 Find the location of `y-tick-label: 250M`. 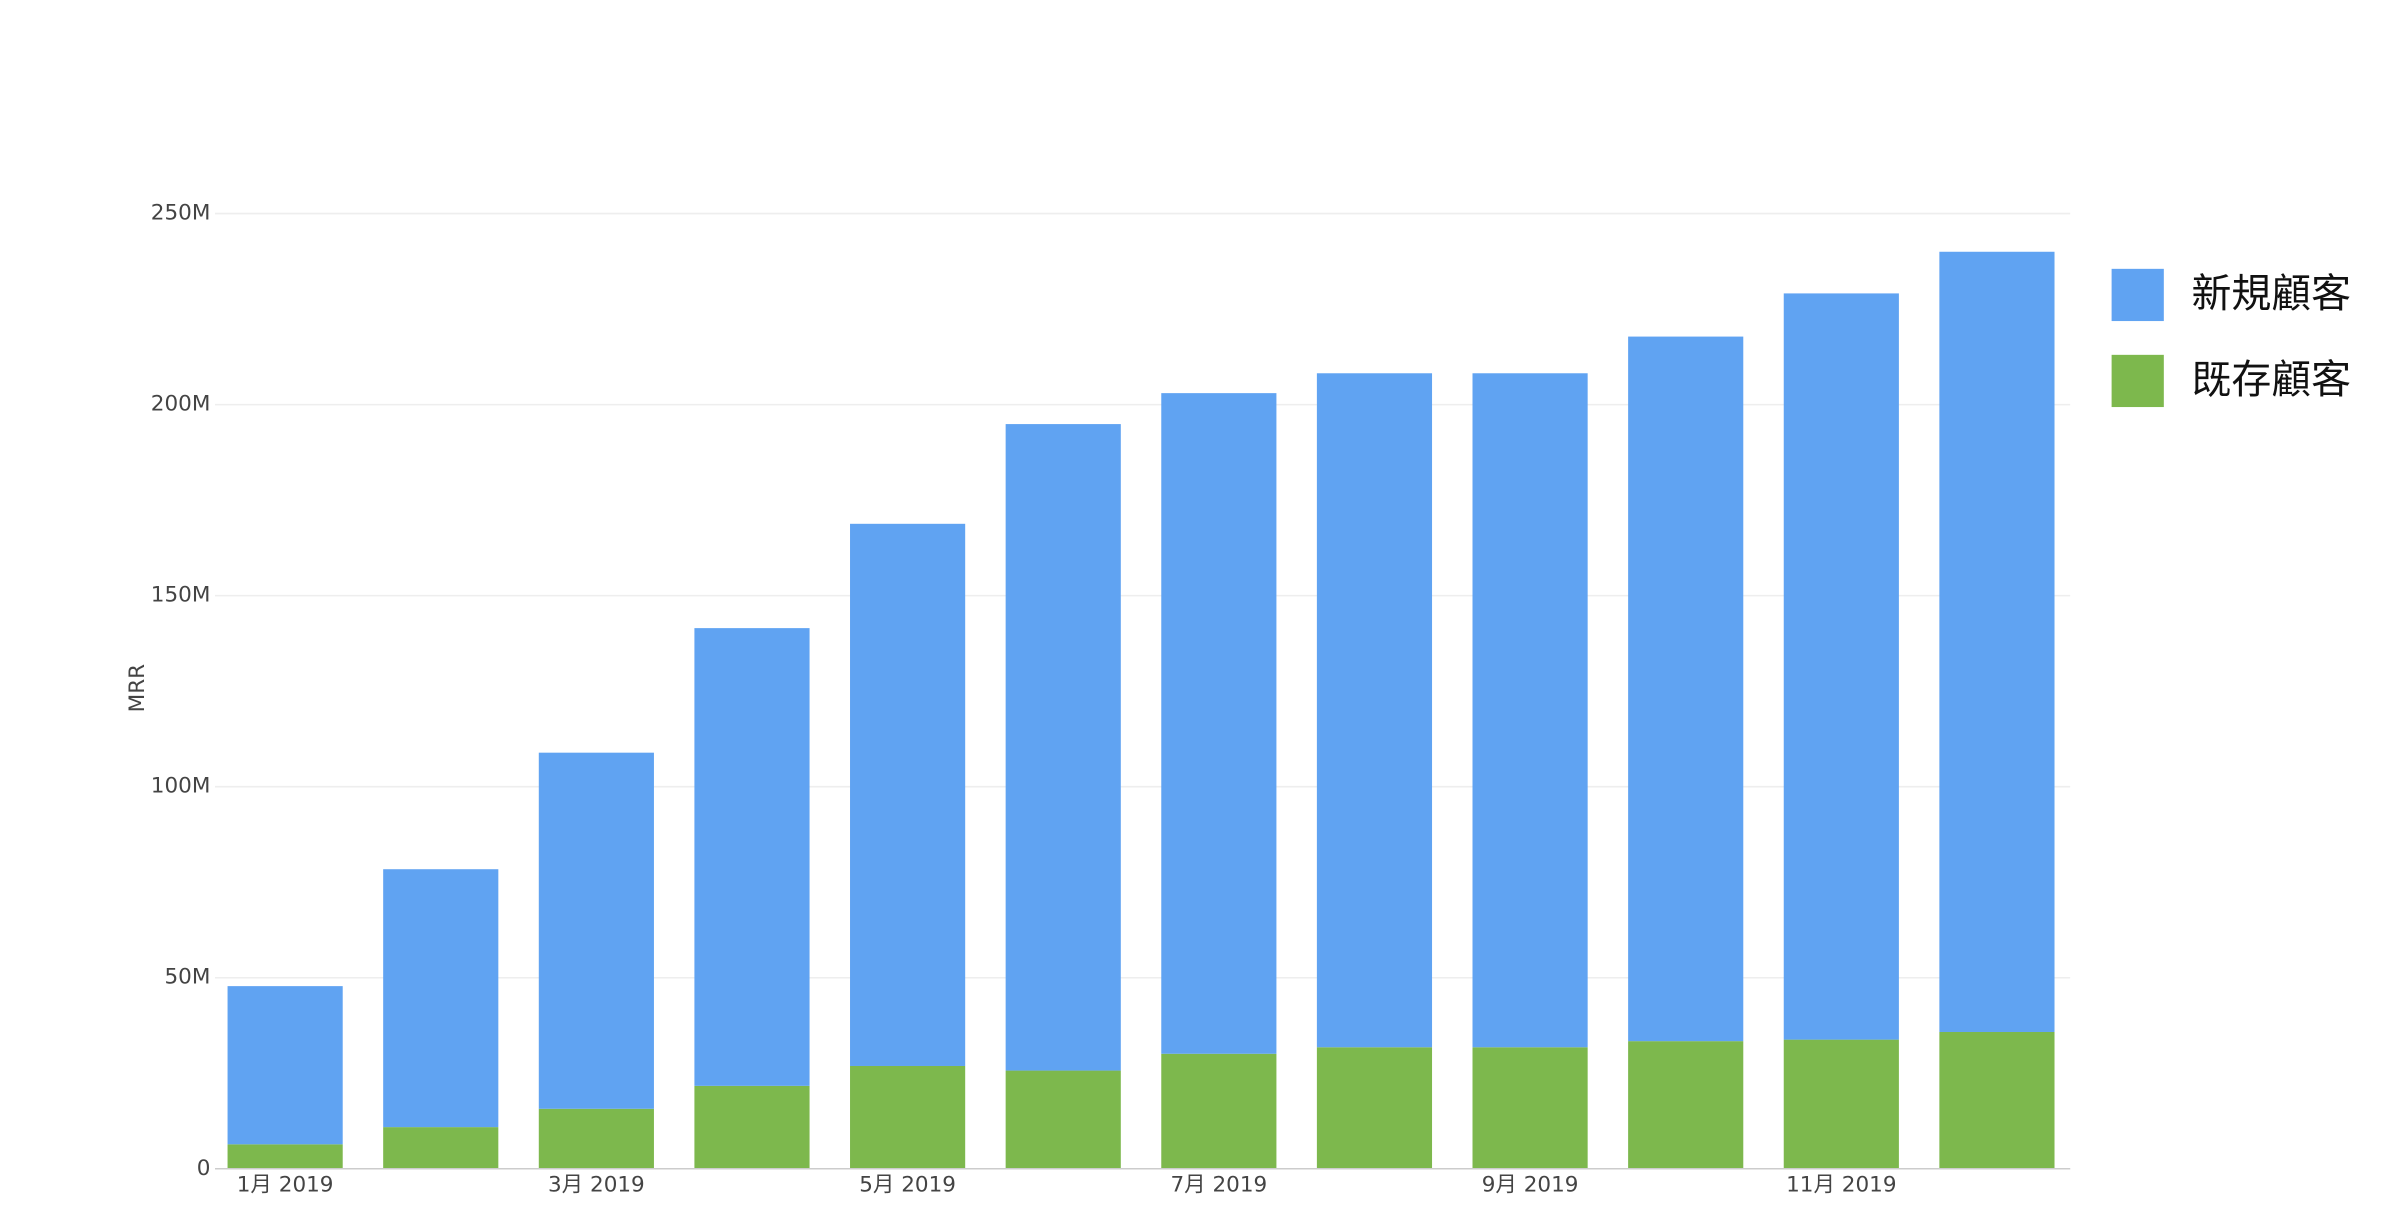

y-tick-label: 250M is located at coordinates (181, 213).